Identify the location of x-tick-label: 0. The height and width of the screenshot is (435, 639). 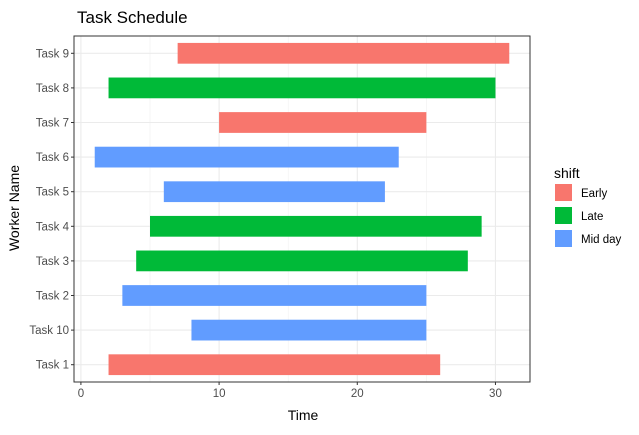
(81, 394).